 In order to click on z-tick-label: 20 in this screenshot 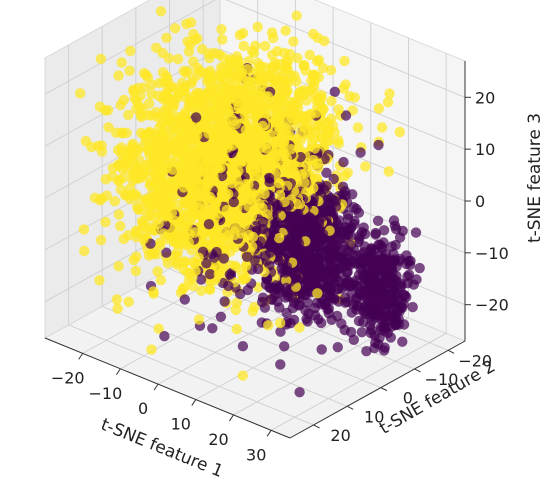, I will do `click(485, 97)`.